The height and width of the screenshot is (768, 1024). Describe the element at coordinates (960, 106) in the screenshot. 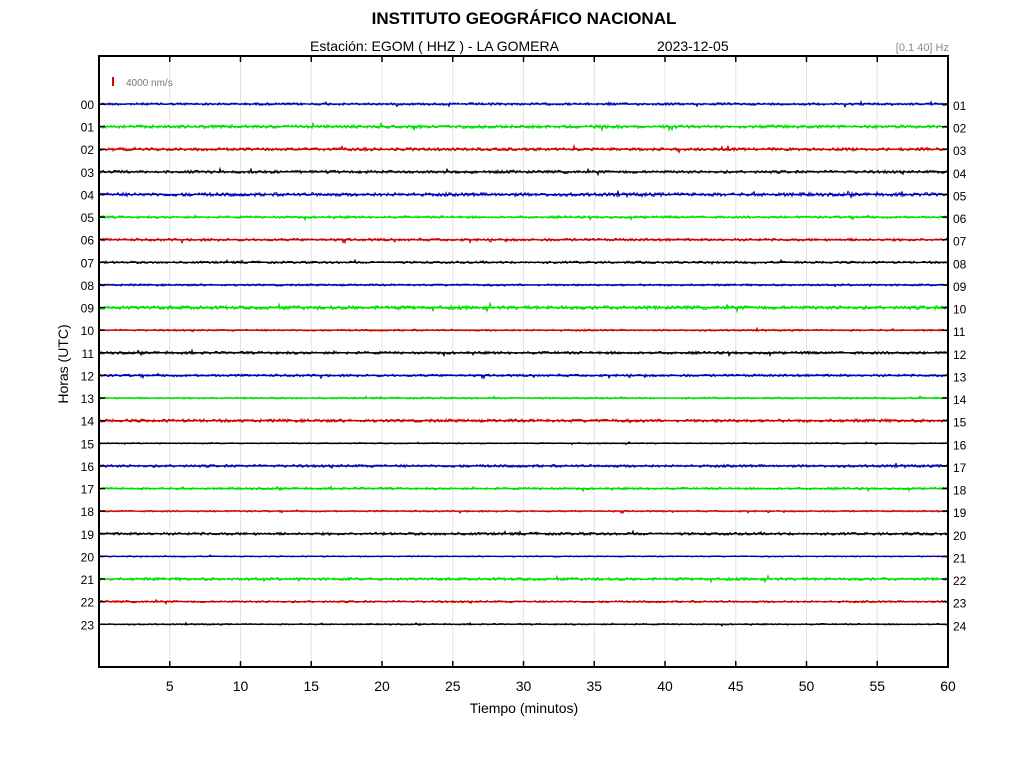

I see `y-tick-label-right: 01` at that location.